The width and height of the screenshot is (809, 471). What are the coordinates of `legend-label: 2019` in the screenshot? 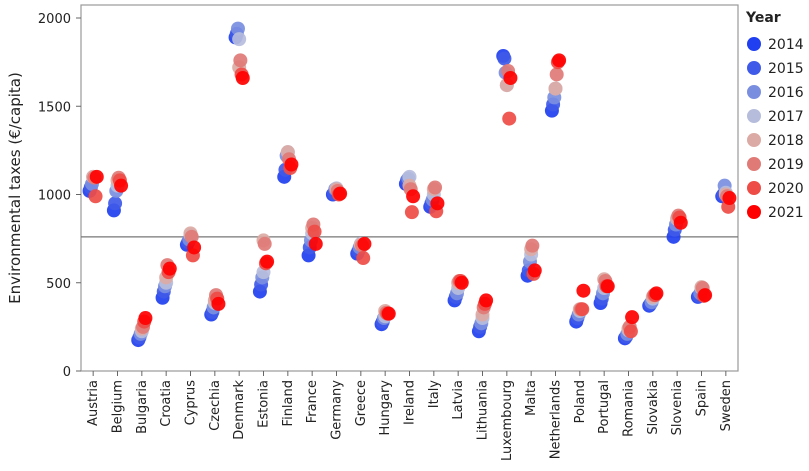 It's located at (786, 165).